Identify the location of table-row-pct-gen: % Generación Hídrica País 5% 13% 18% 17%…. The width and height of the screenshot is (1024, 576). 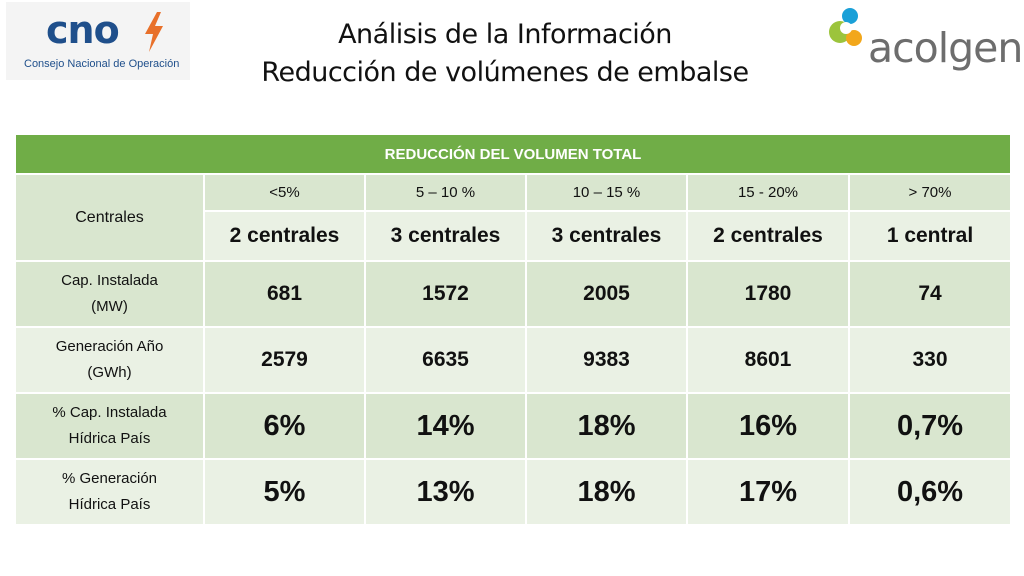
(513, 492).